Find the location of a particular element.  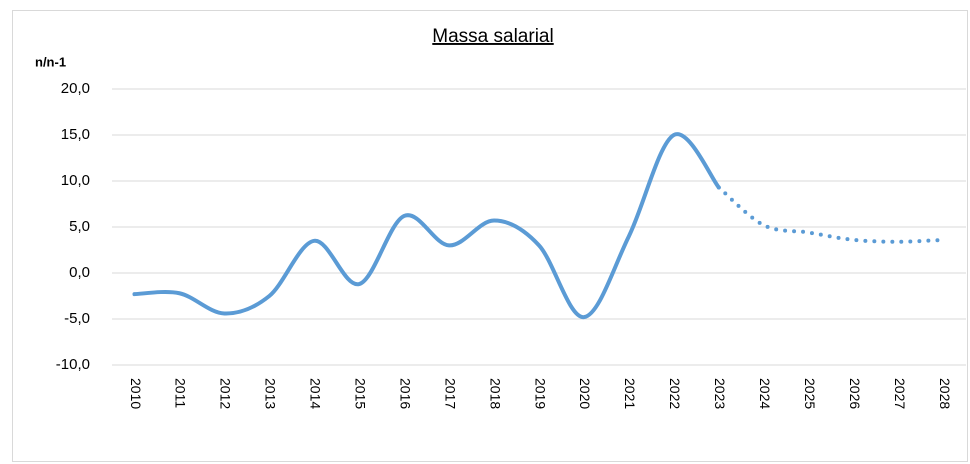

x-tick-label: 2020 is located at coordinates (585, 393).